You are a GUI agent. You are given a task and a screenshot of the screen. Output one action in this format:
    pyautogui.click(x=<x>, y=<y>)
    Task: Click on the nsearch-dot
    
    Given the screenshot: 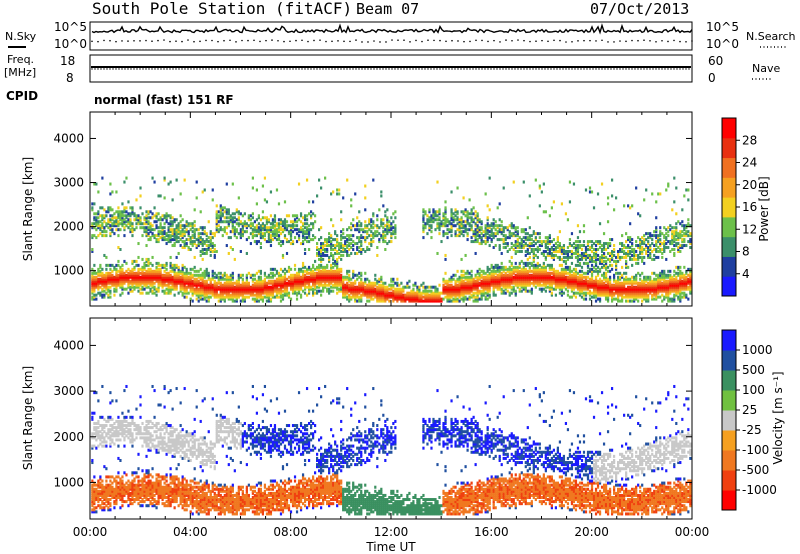 What is the action you would take?
    pyautogui.click(x=584, y=40)
    